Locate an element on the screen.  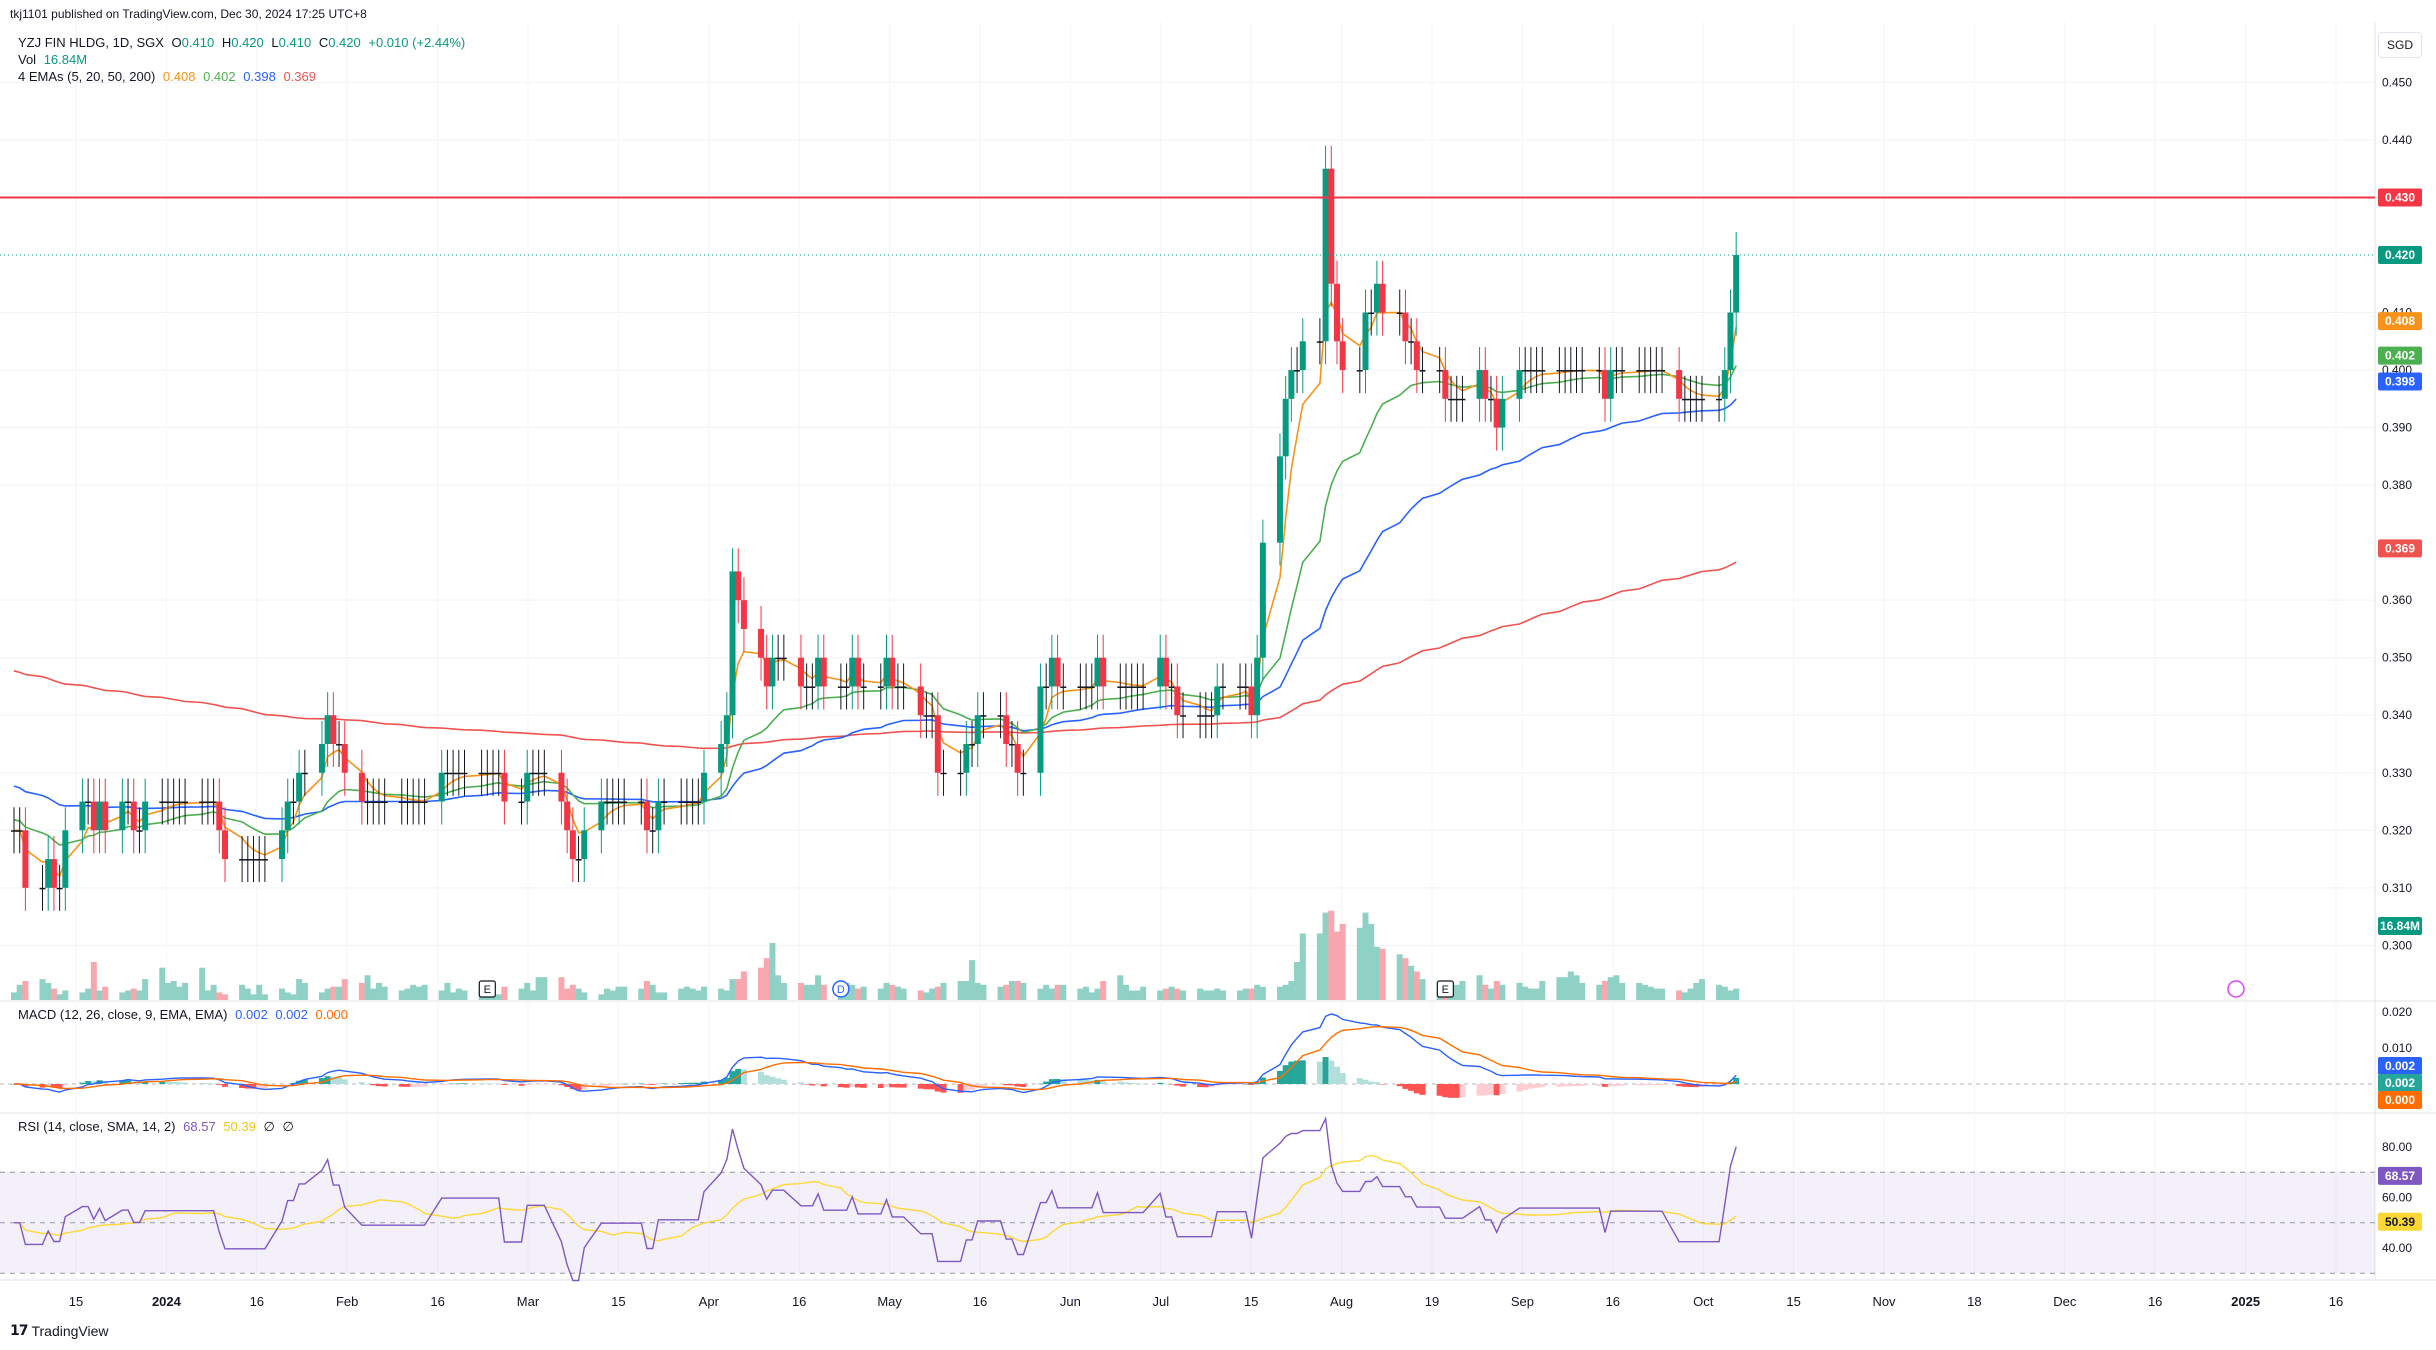
ema5-value: 0.408 is located at coordinates (179, 76).